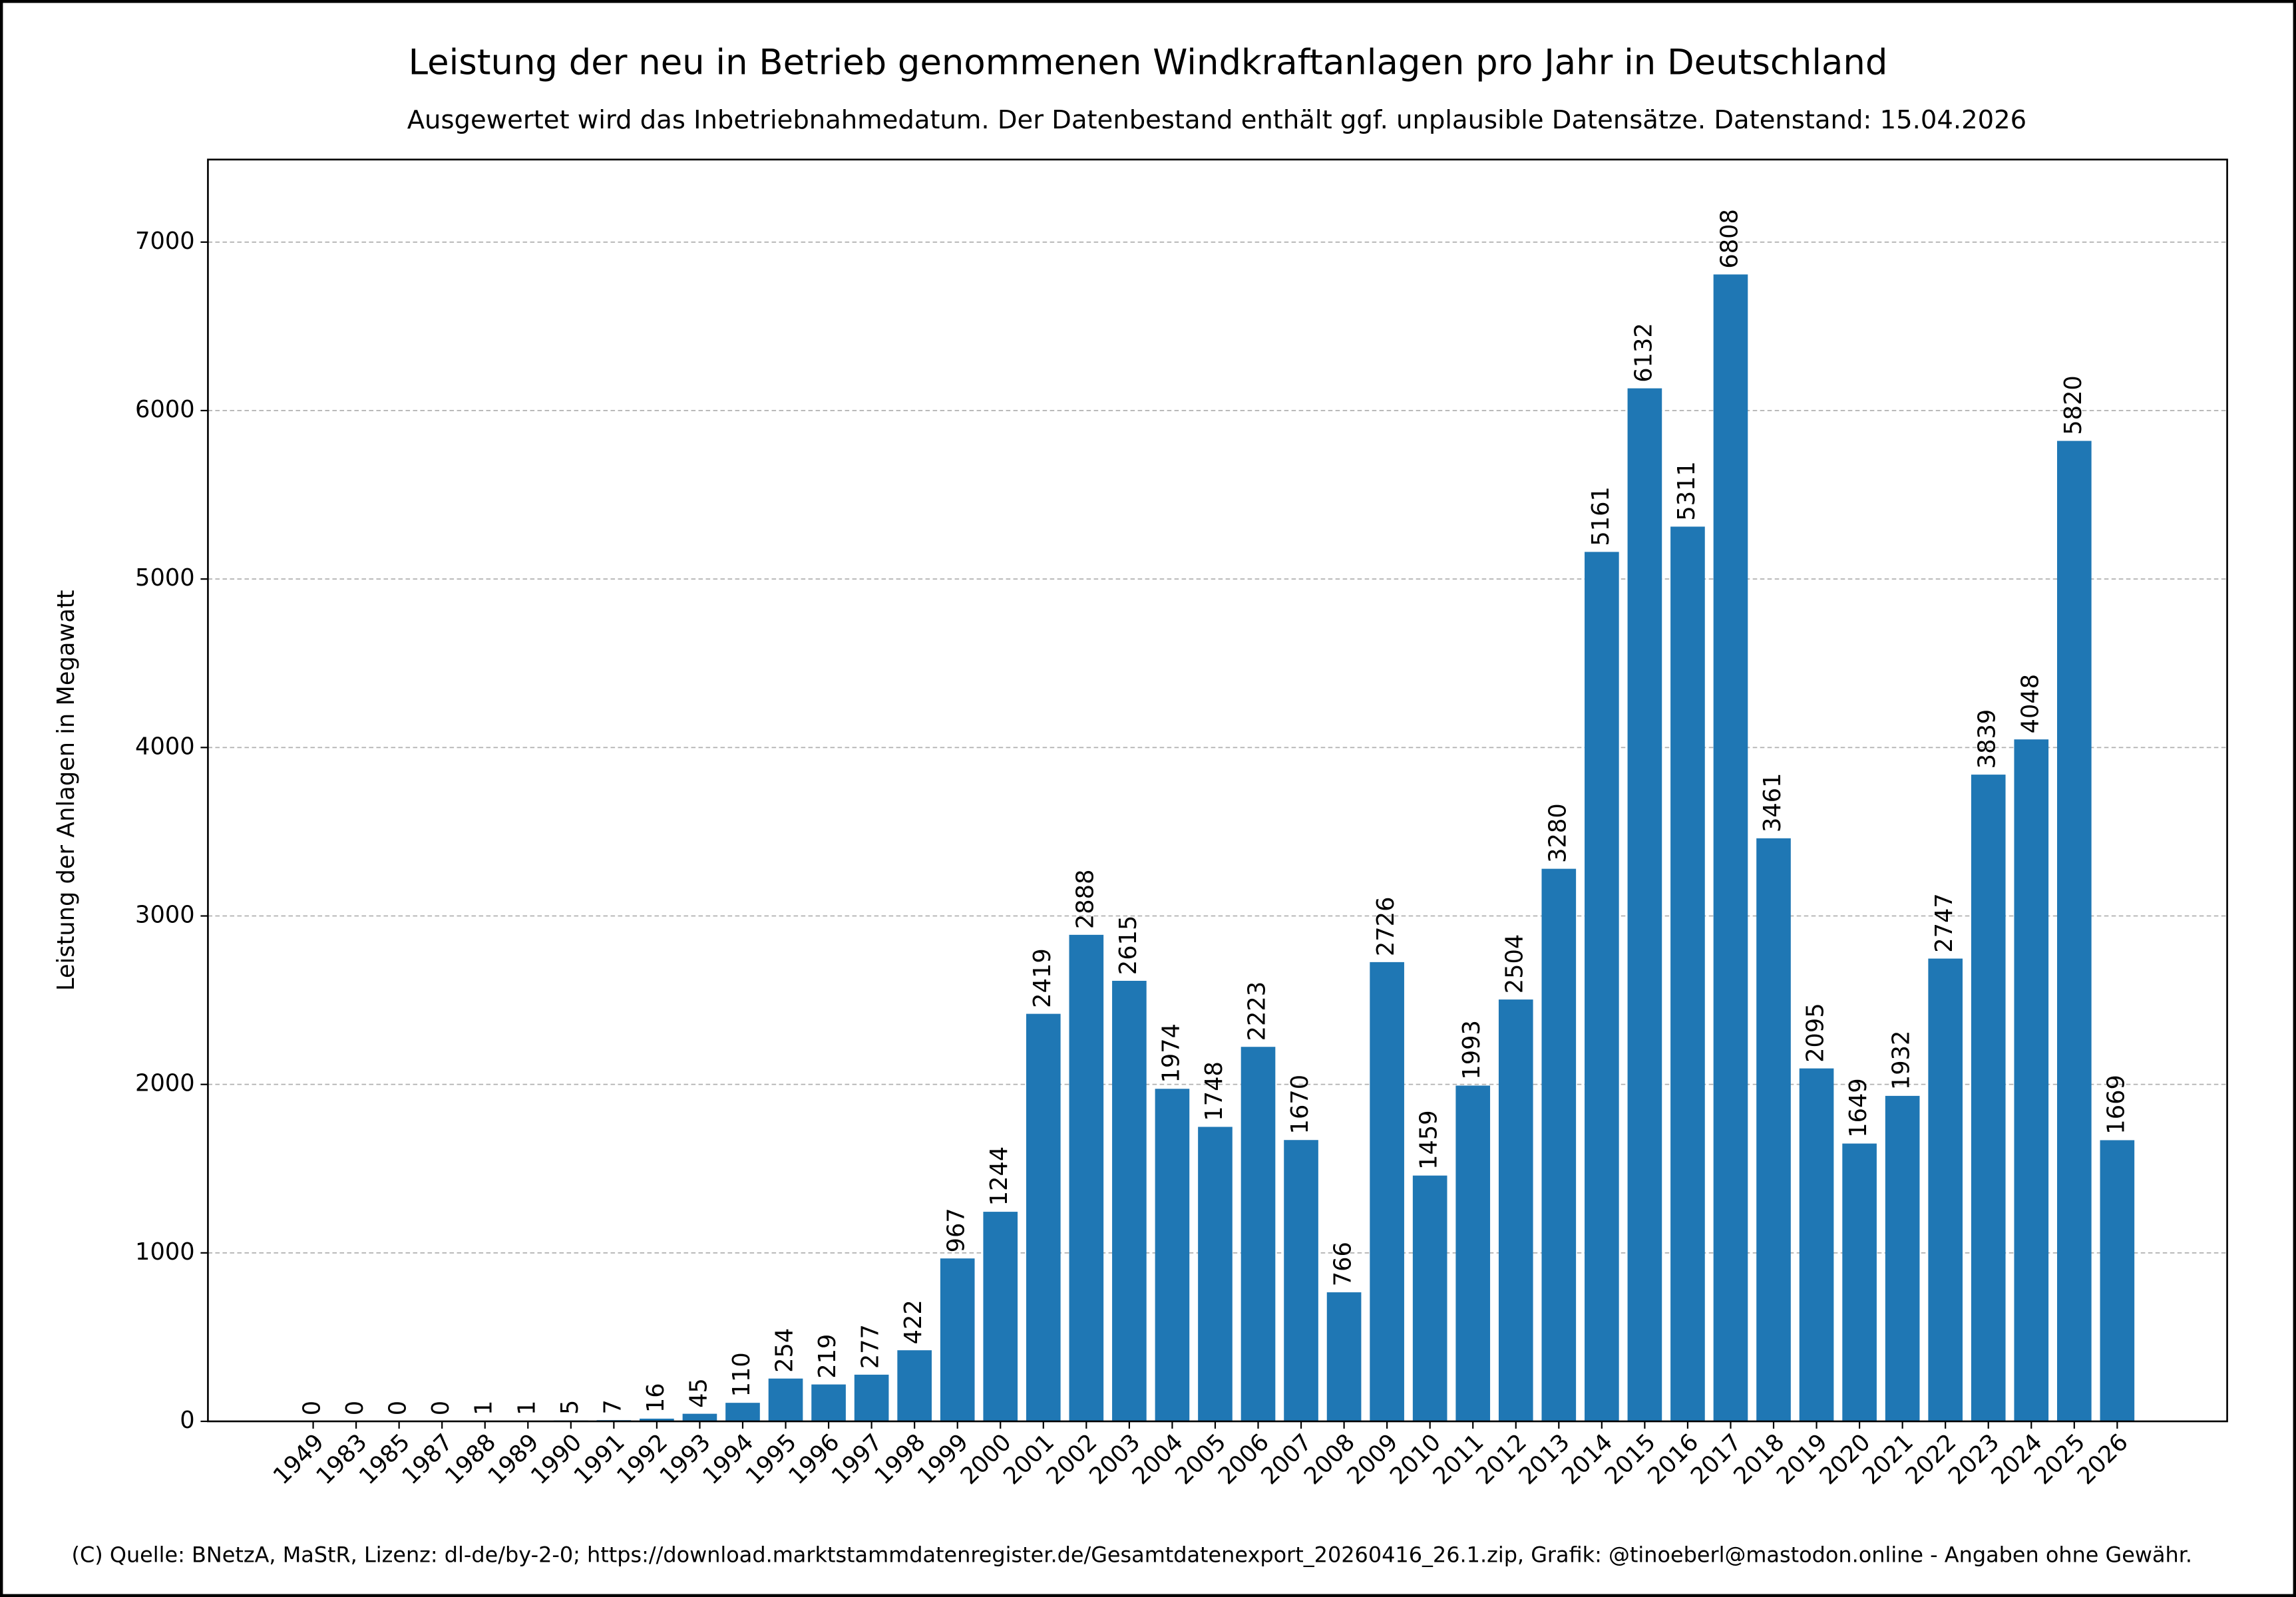  What do you see at coordinates (1128, 946) in the screenshot?
I see `value-label: 2615` at bounding box center [1128, 946].